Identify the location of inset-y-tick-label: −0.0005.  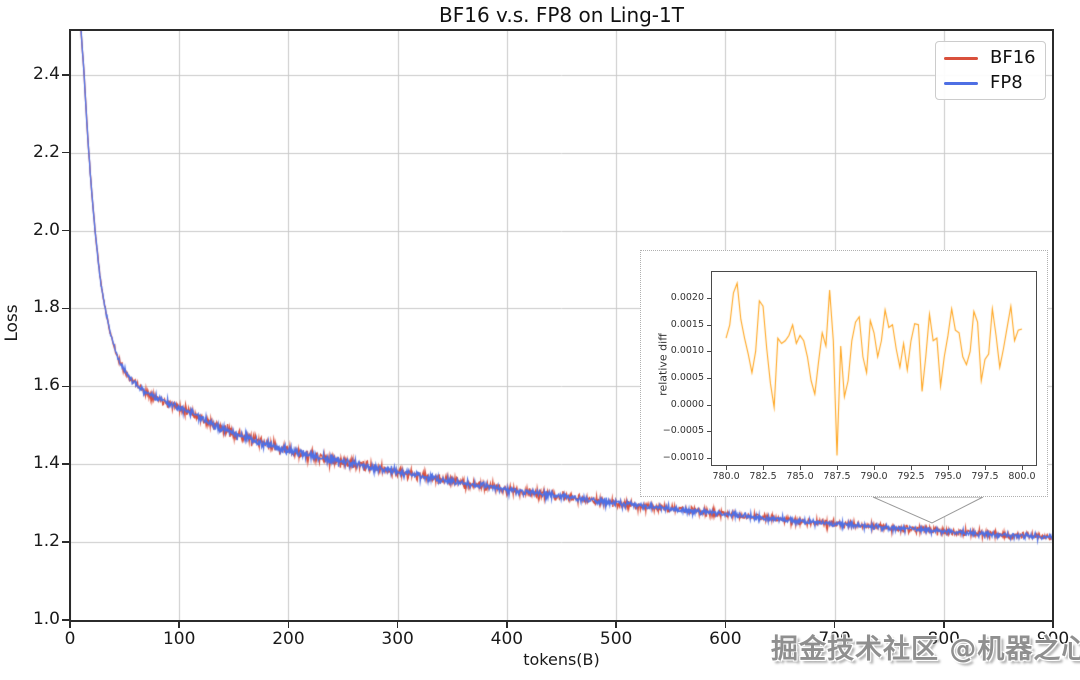
(683, 431).